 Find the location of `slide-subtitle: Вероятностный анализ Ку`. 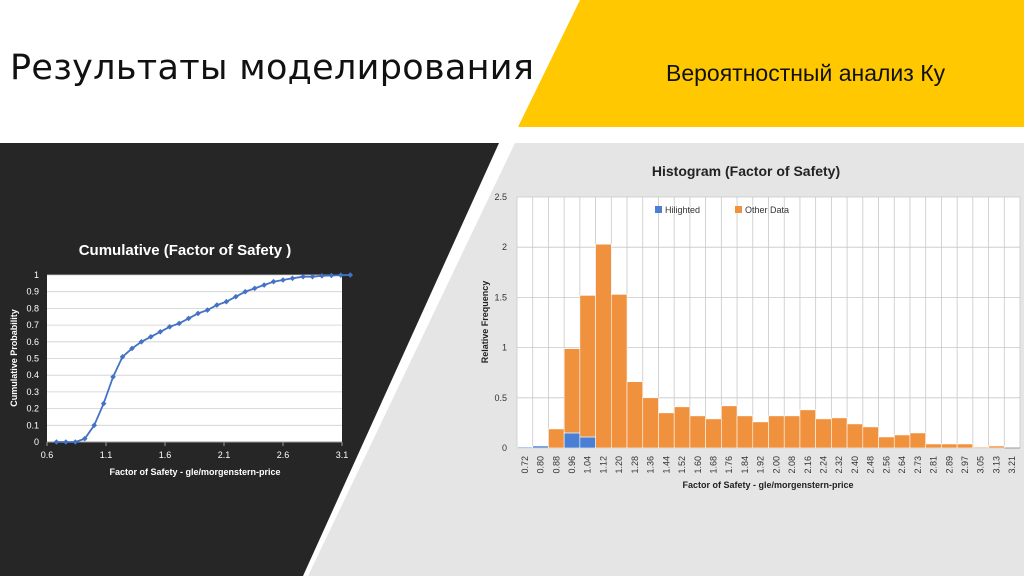

slide-subtitle: Вероятностный анализ Ку is located at coordinates (806, 73).